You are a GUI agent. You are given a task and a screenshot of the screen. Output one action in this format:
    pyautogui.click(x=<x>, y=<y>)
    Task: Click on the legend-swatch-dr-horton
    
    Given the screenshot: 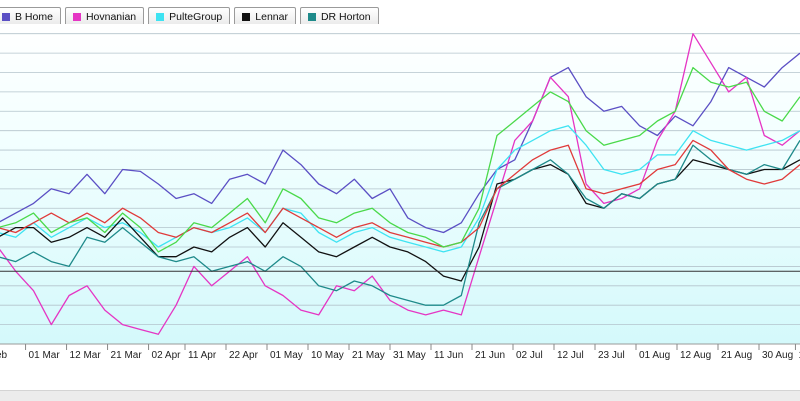 What is the action you would take?
    pyautogui.click(x=311, y=17)
    